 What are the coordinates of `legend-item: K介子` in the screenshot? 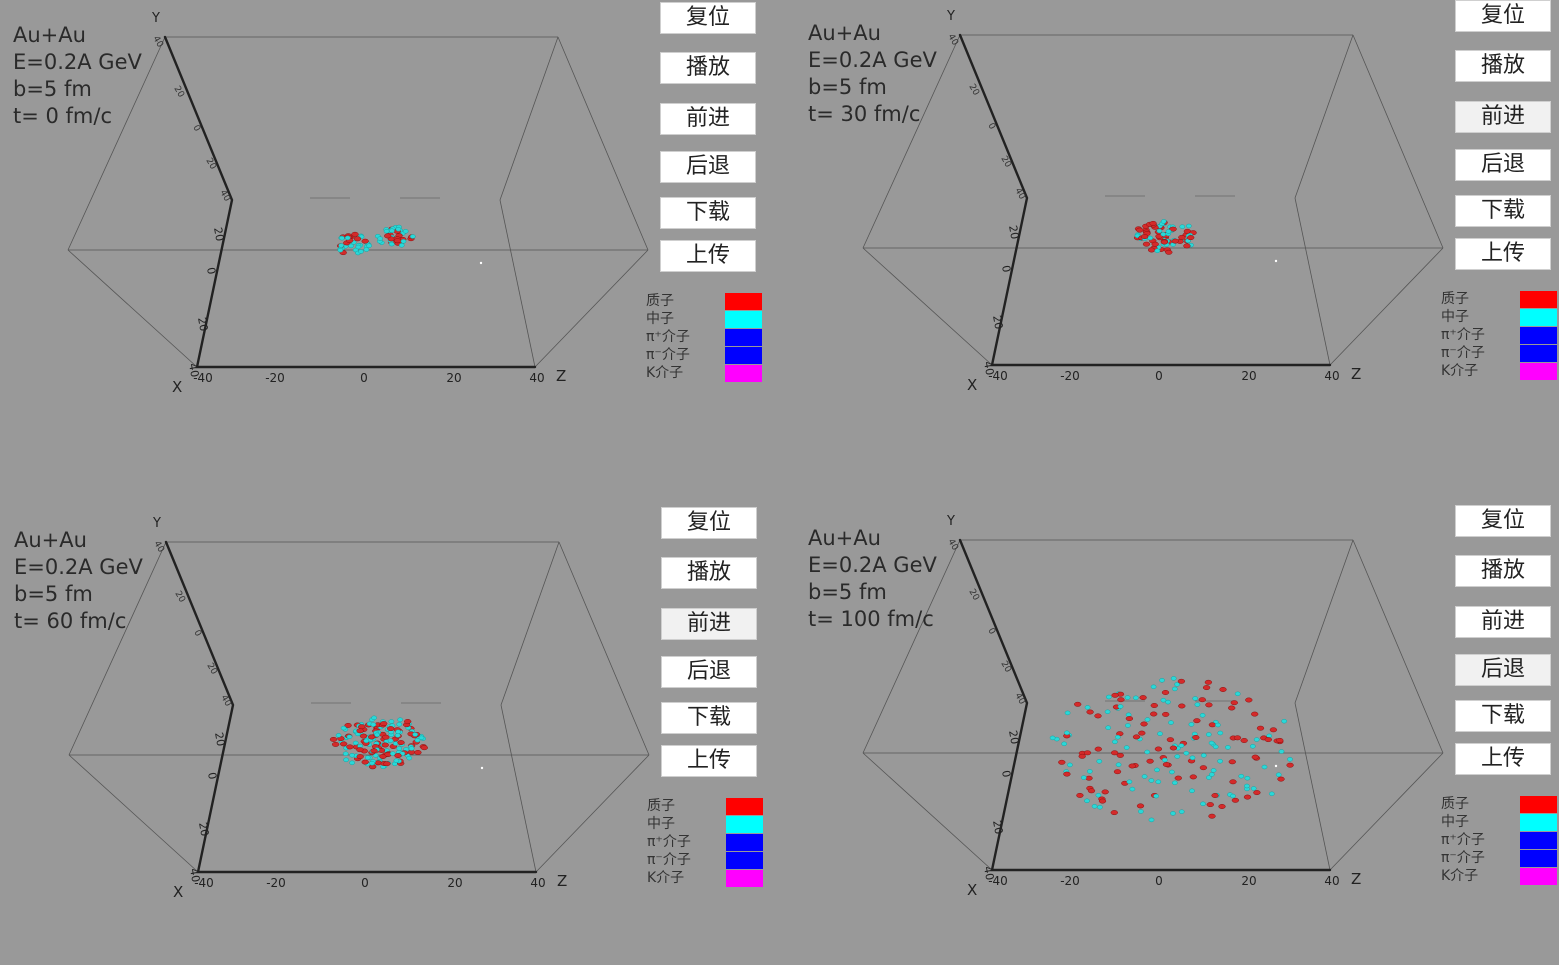 It's located at (1500, 876).